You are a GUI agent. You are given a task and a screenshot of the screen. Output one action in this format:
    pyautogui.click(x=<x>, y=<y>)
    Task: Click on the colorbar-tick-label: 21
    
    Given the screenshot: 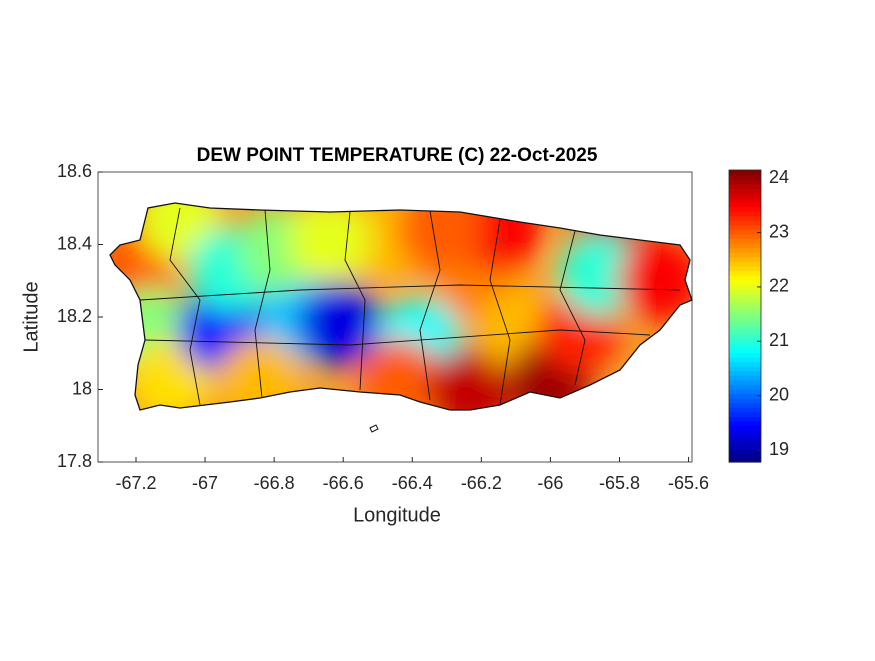 What is the action you would take?
    pyautogui.click(x=779, y=340)
    